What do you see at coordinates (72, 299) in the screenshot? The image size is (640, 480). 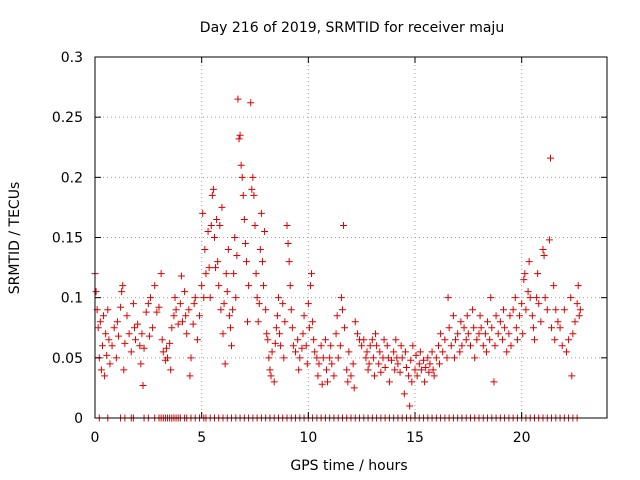 I see `y-tick-label: 0.1` at bounding box center [72, 299].